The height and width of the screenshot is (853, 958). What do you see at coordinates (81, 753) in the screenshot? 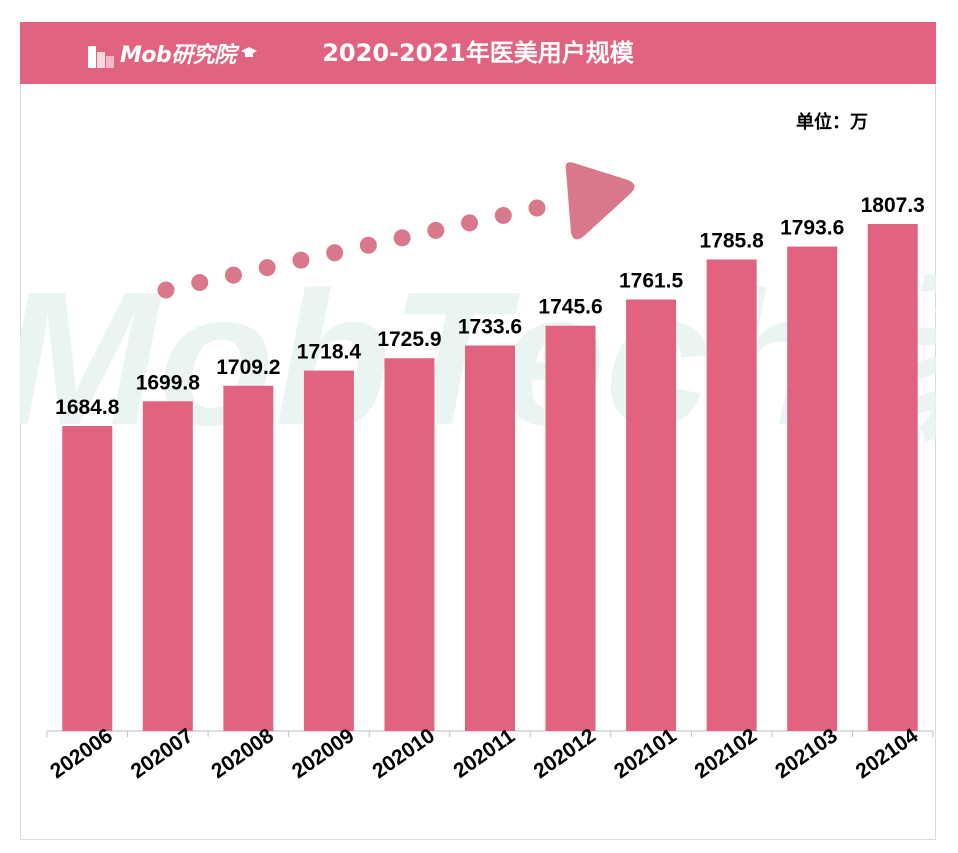
I see `x-tick-label-202006: 202006` at bounding box center [81, 753].